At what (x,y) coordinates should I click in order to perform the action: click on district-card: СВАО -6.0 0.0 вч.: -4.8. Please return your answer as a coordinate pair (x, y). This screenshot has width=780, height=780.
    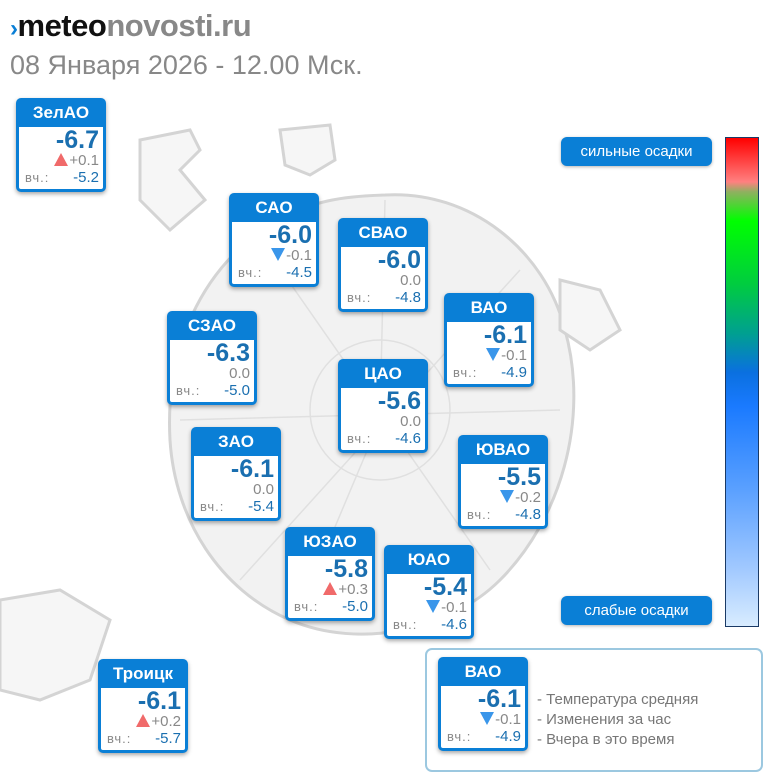
    Looking at the image, I should click on (383, 265).